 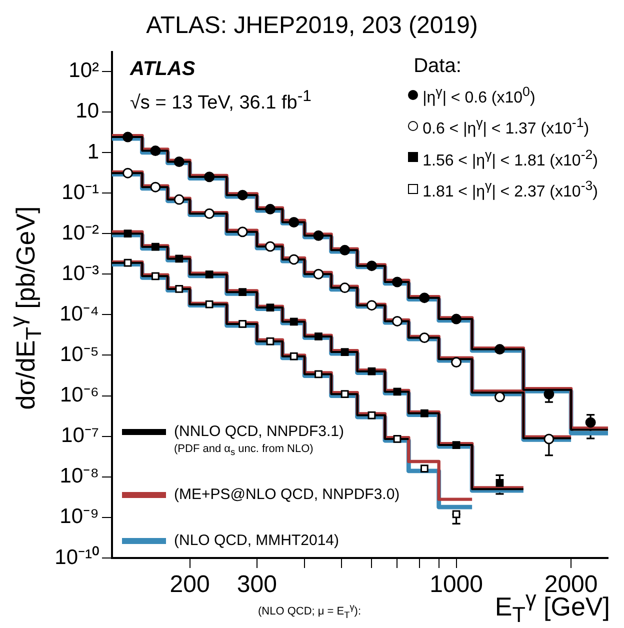 What do you see at coordinates (79, 354) in the screenshot?
I see `y-tick-label: 10⁻⁵` at bounding box center [79, 354].